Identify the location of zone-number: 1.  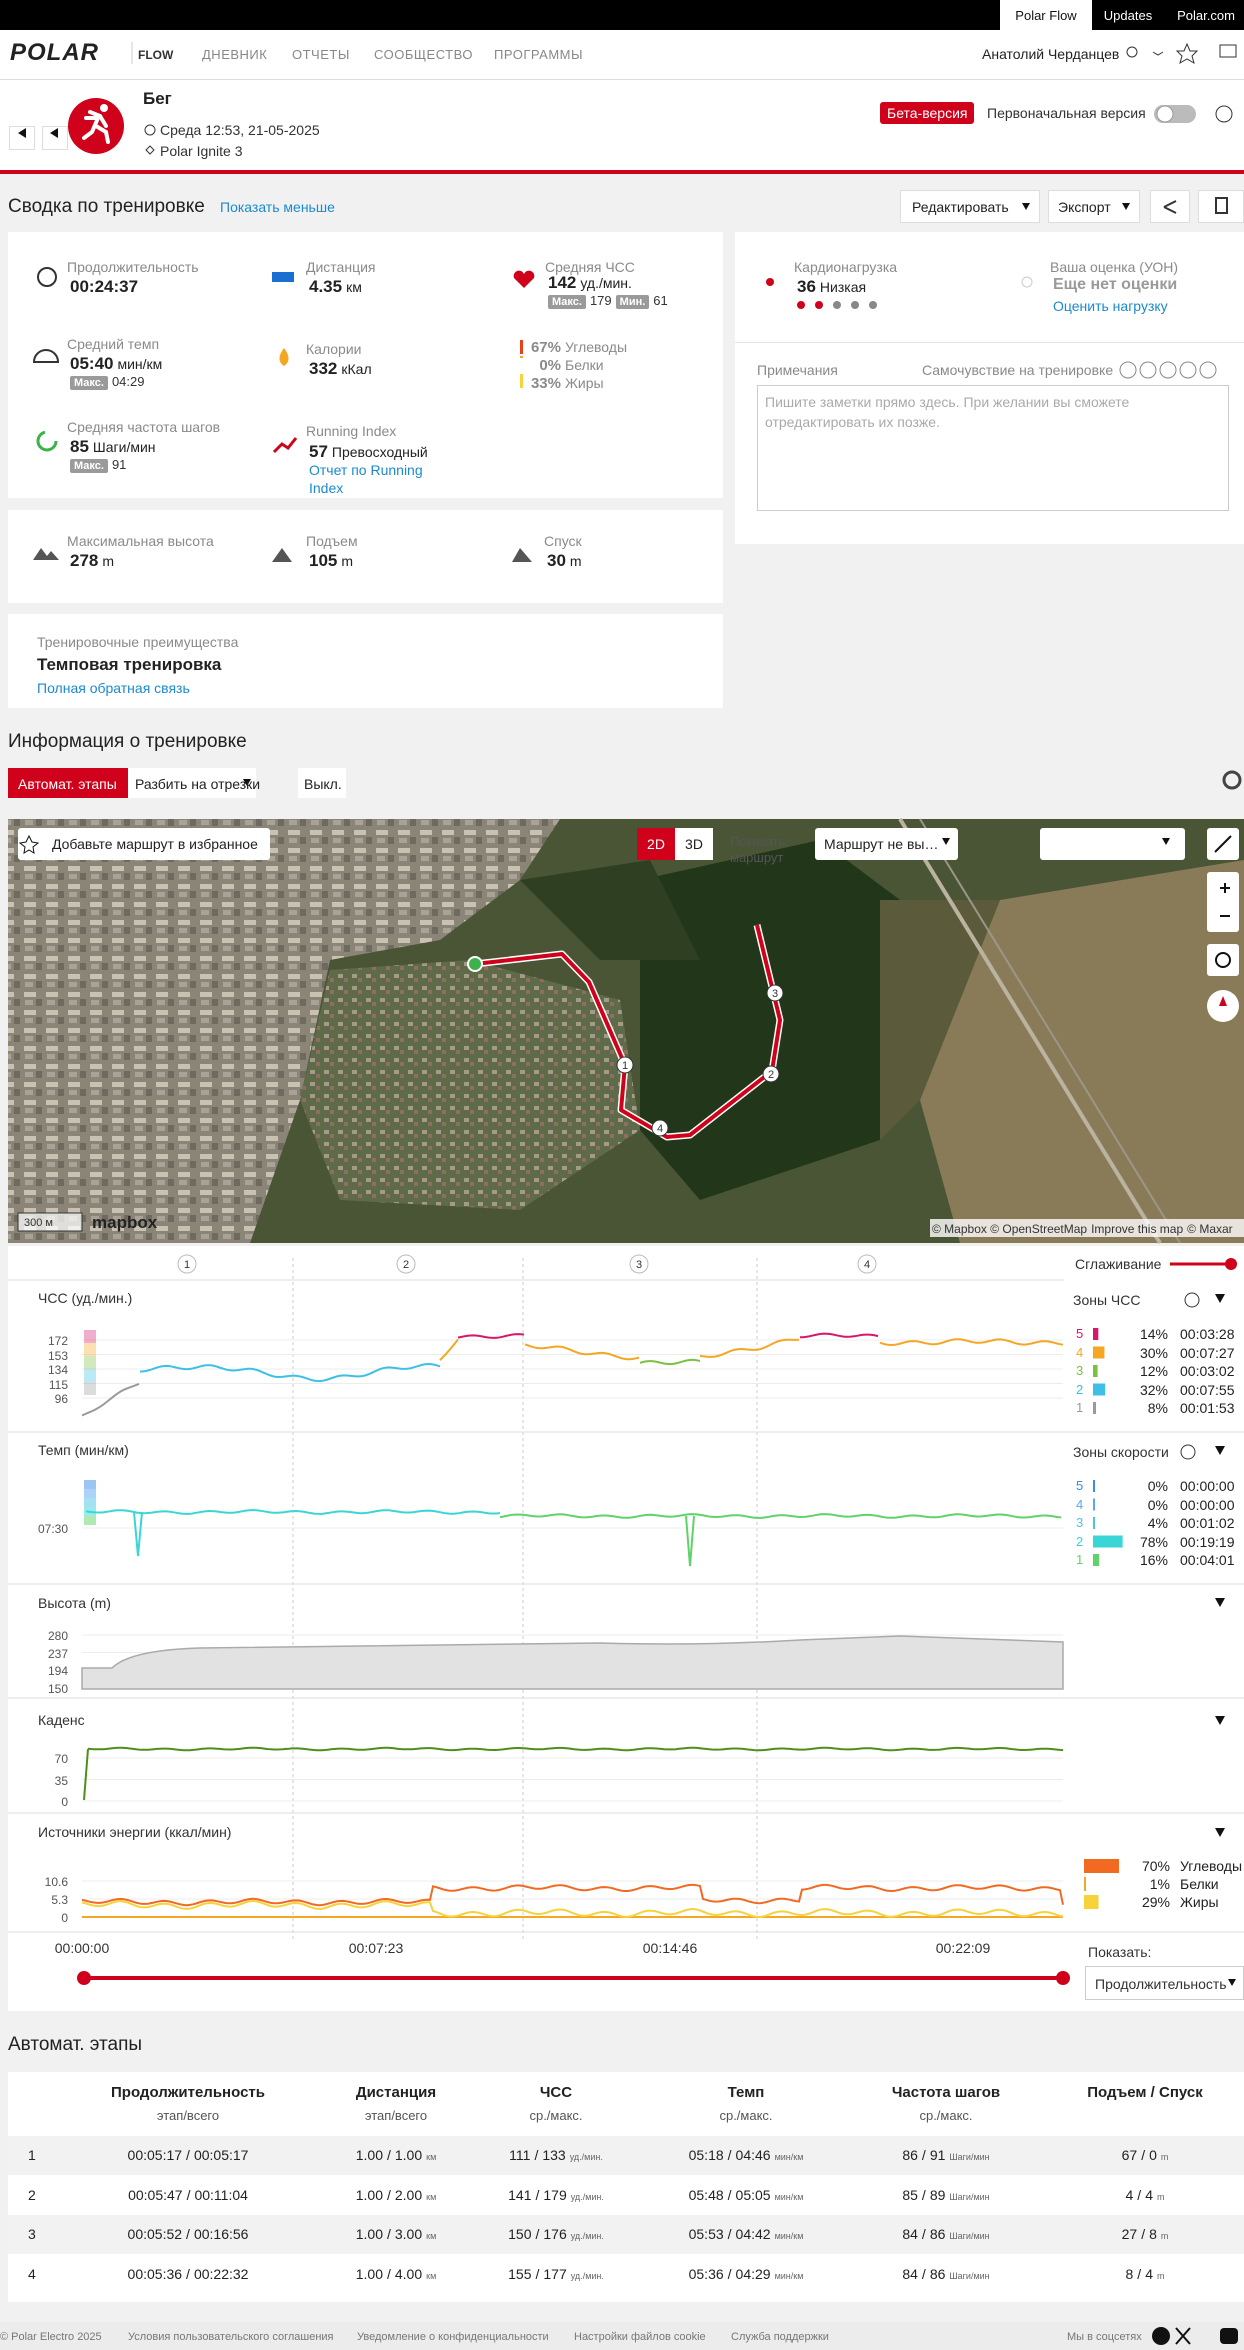
(1079, 1560).